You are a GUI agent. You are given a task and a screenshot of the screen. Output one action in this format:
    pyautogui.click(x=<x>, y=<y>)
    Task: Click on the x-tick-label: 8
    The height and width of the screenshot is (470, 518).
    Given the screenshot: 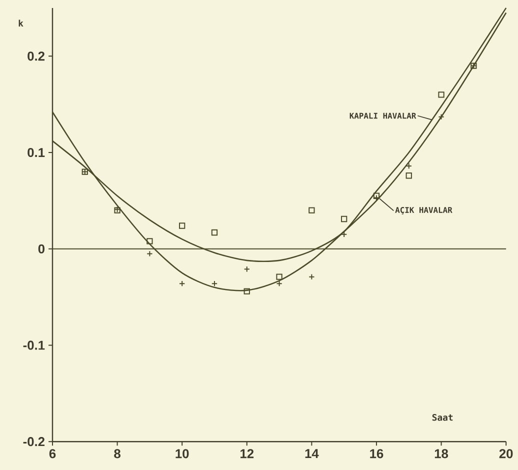 What is the action you would take?
    pyautogui.click(x=117, y=453)
    